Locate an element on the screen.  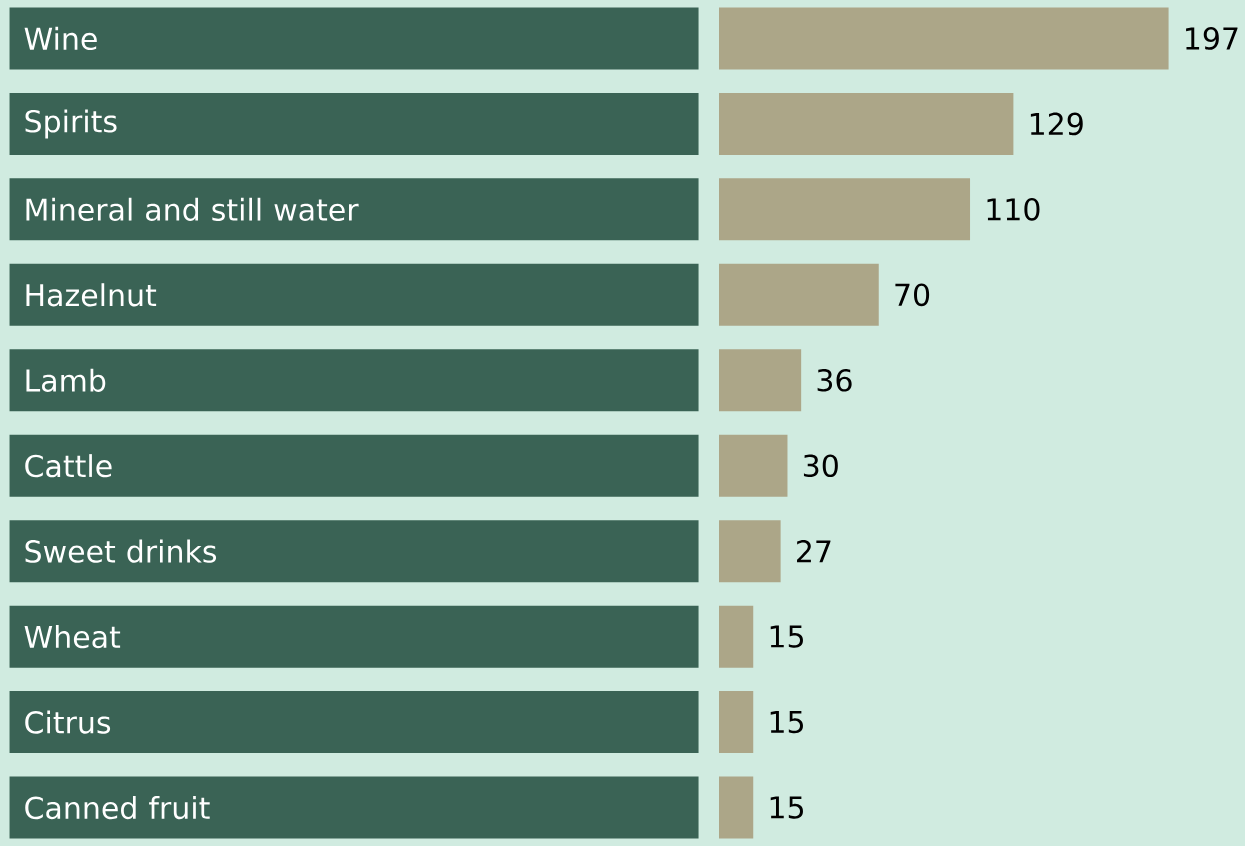
y-tick-label: Sweet drinks is located at coordinates (121, 551).